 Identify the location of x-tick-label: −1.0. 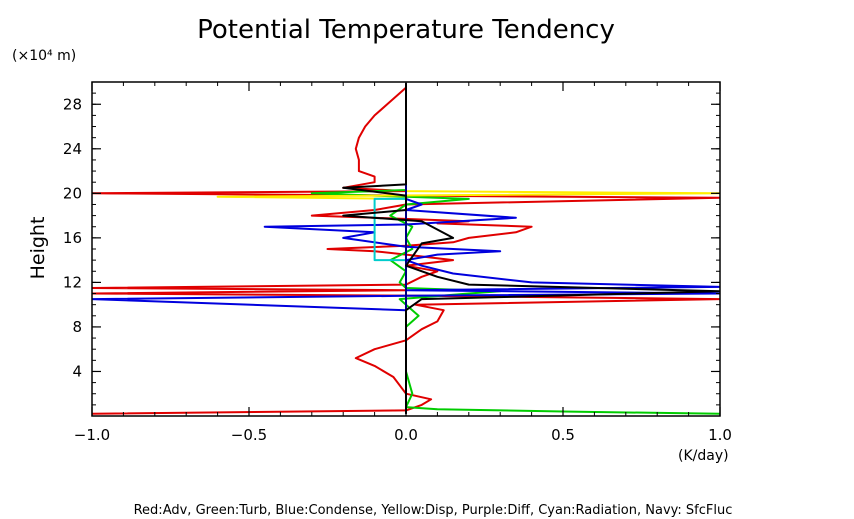
(92, 435).